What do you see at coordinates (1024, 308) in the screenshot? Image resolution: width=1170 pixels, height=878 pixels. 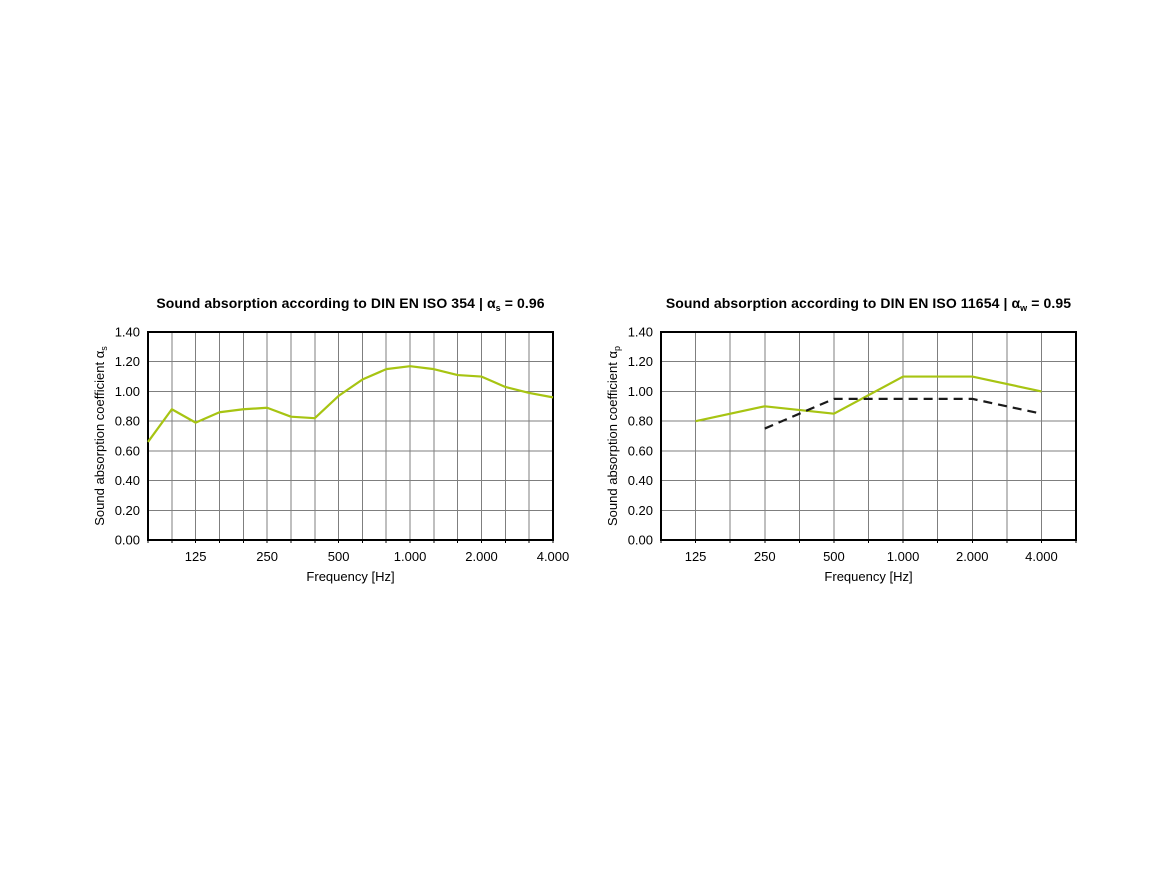 I see `alpha-subscript: w` at bounding box center [1024, 308].